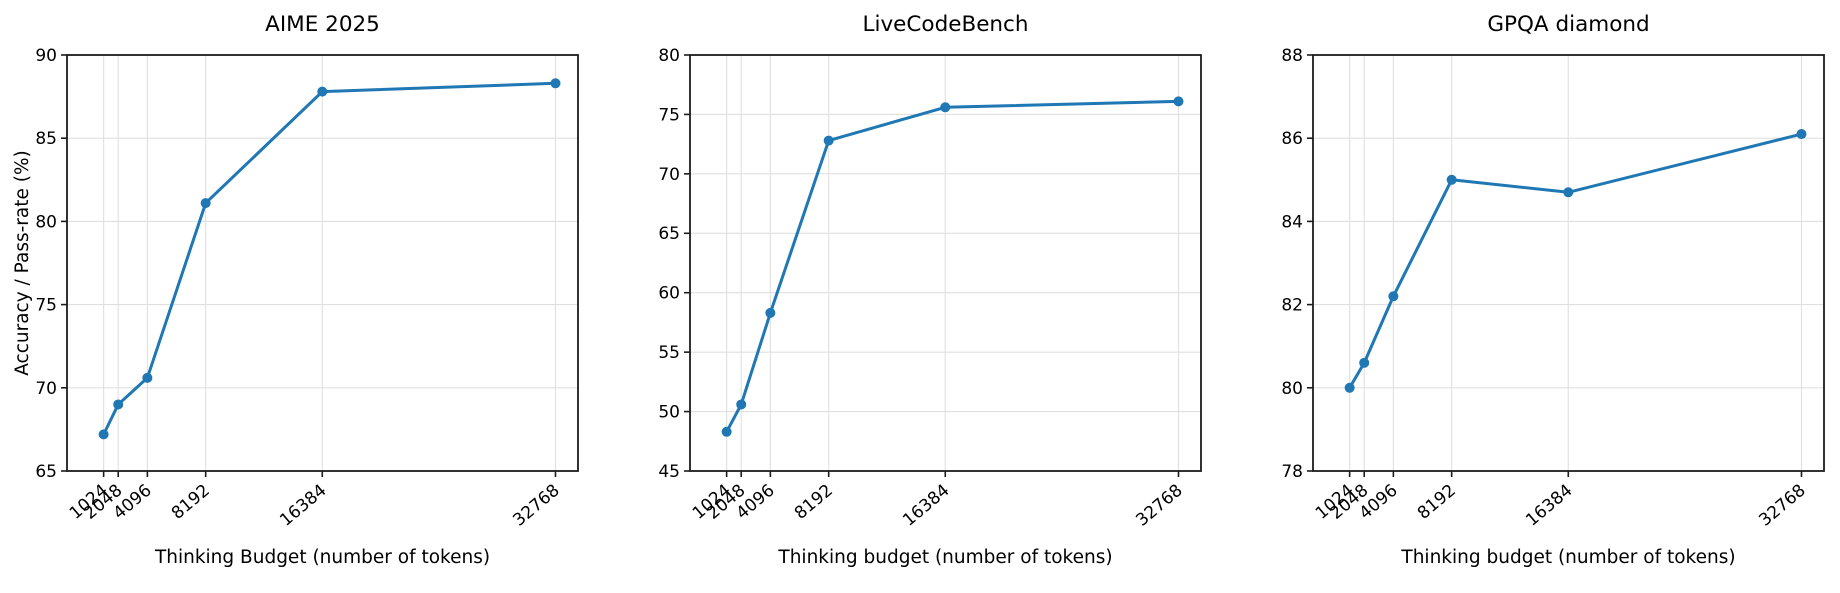 The height and width of the screenshot is (593, 1840). I want to click on plot-title-livecodebench: LiveCodeBench, so click(945, 24).